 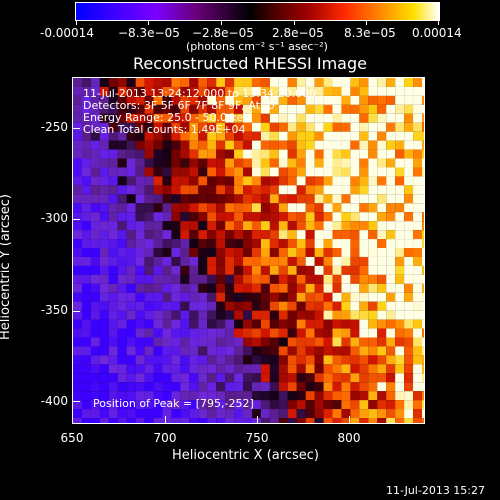 What do you see at coordinates (165, 438) in the screenshot?
I see `x-tick-label: 700` at bounding box center [165, 438].